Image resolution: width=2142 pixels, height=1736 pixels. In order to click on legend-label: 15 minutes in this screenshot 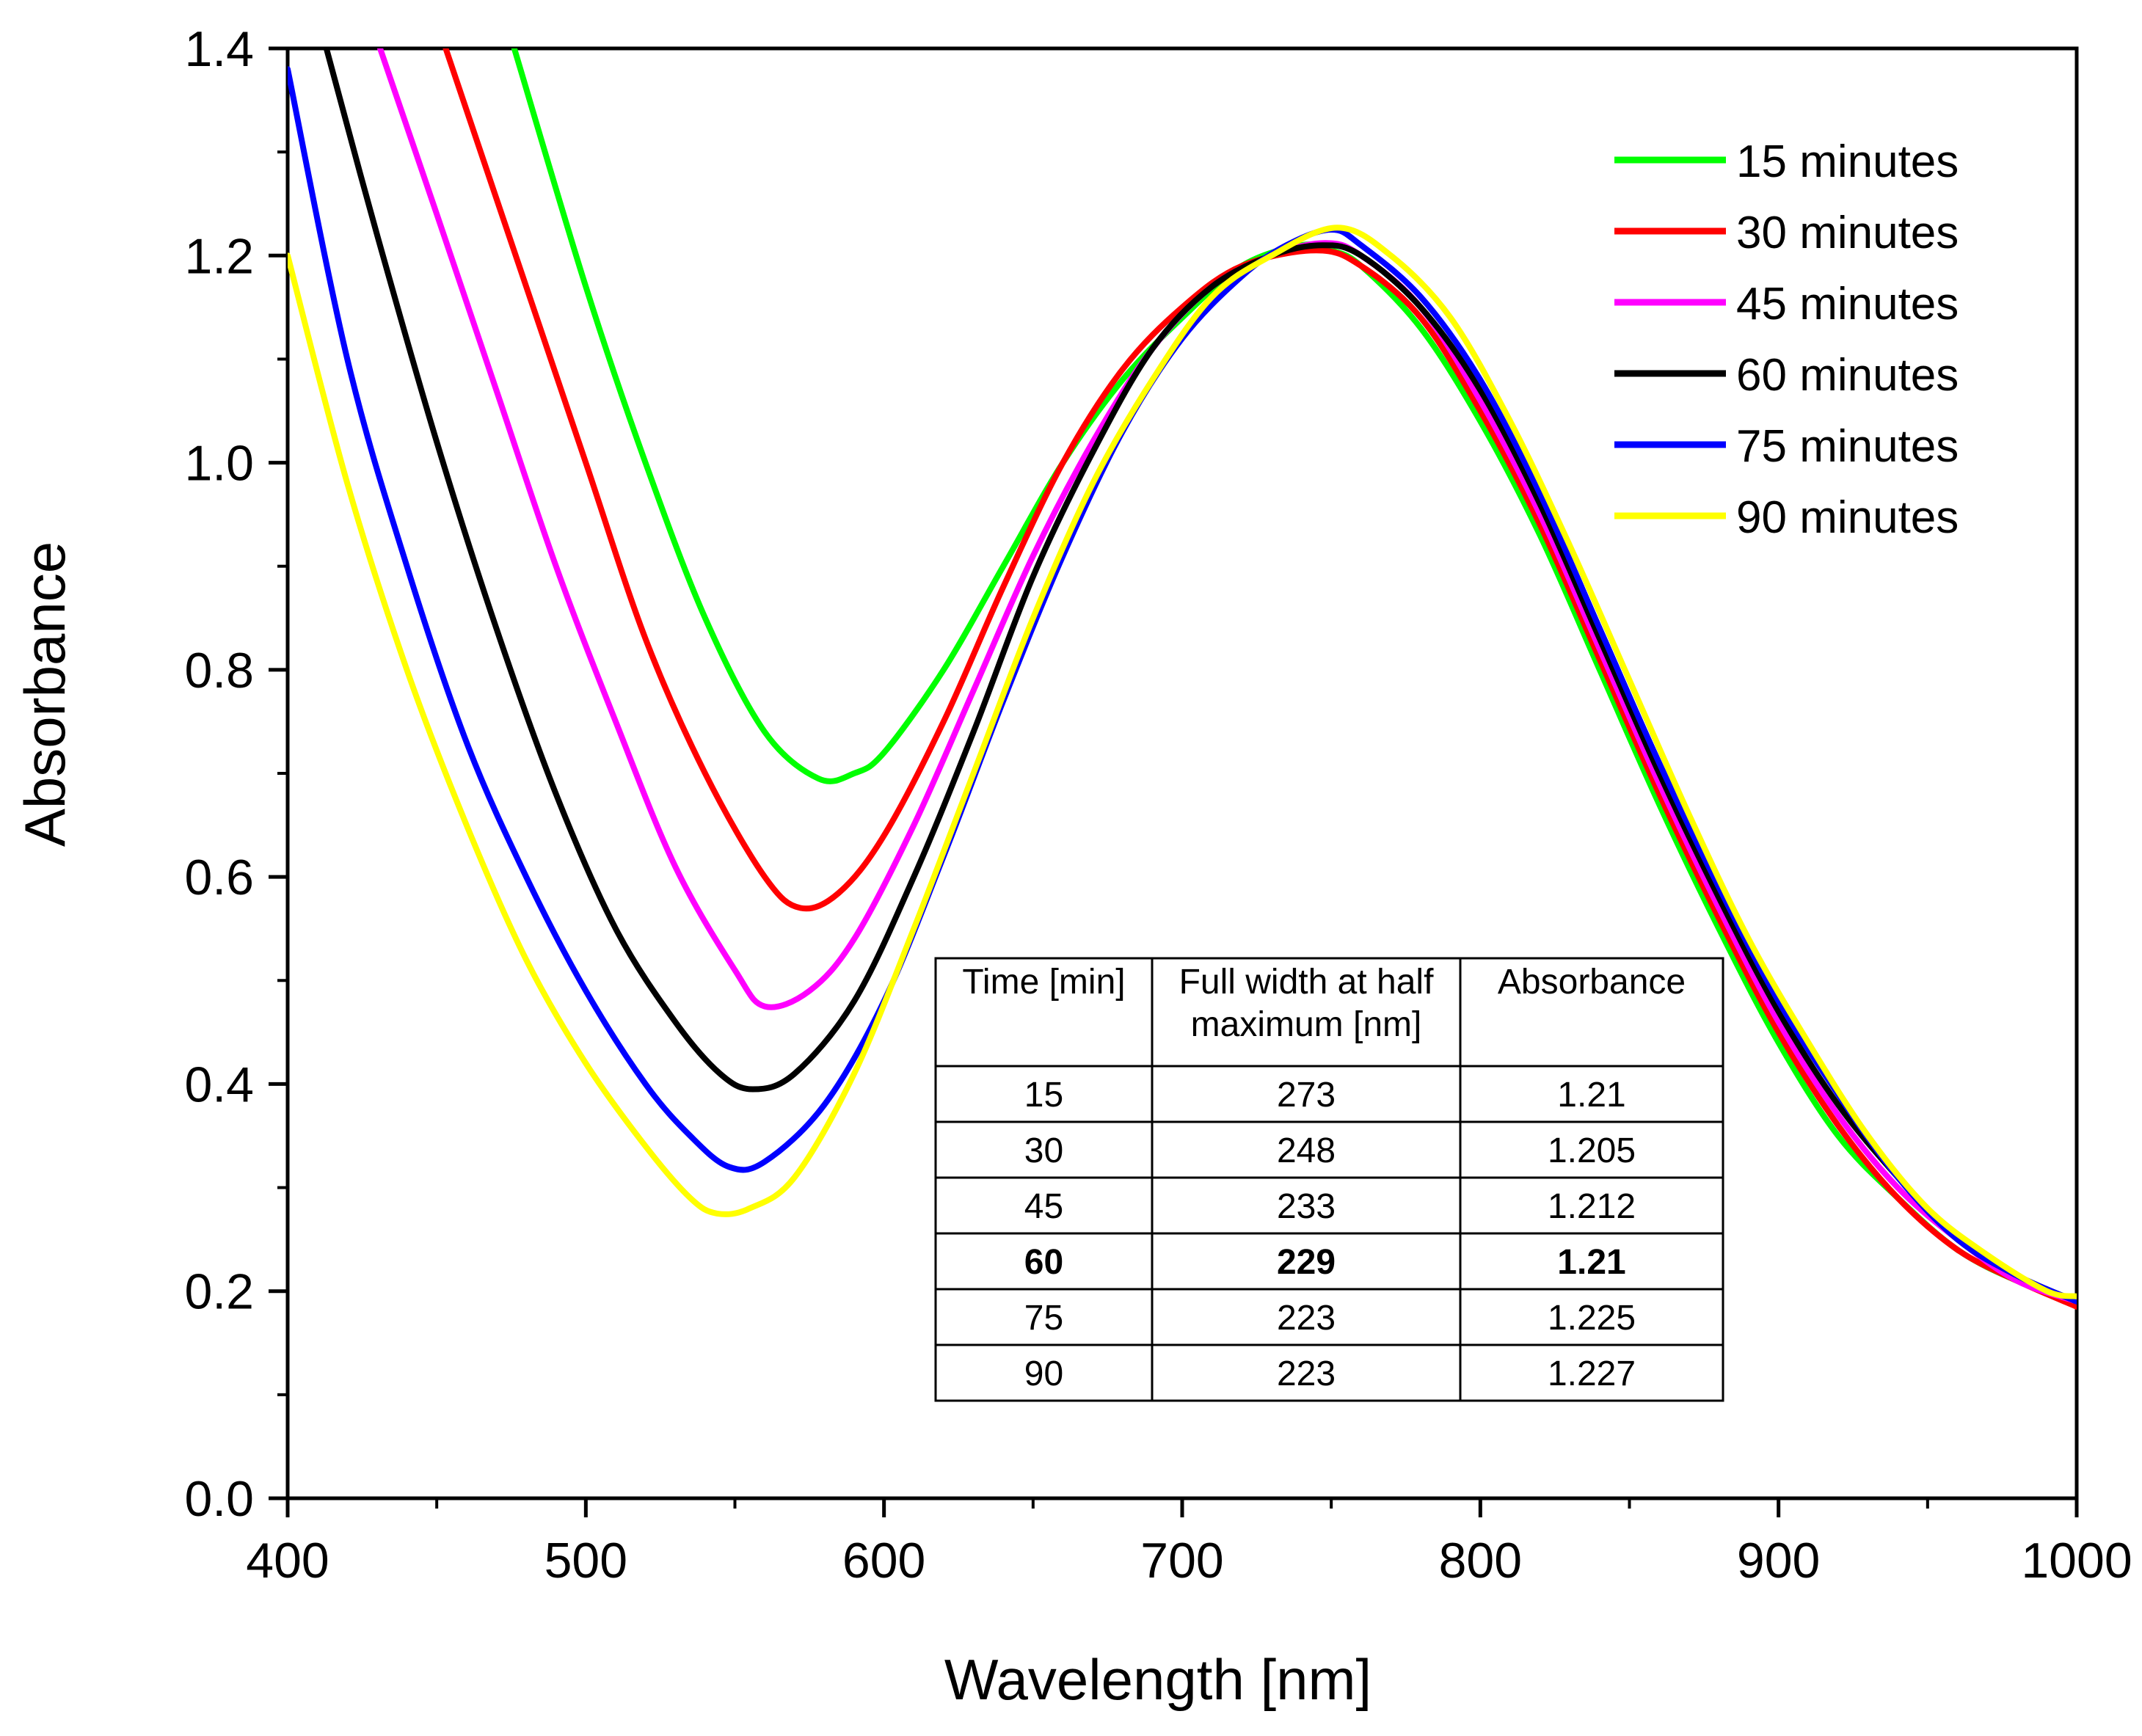, I will do `click(1847, 161)`.